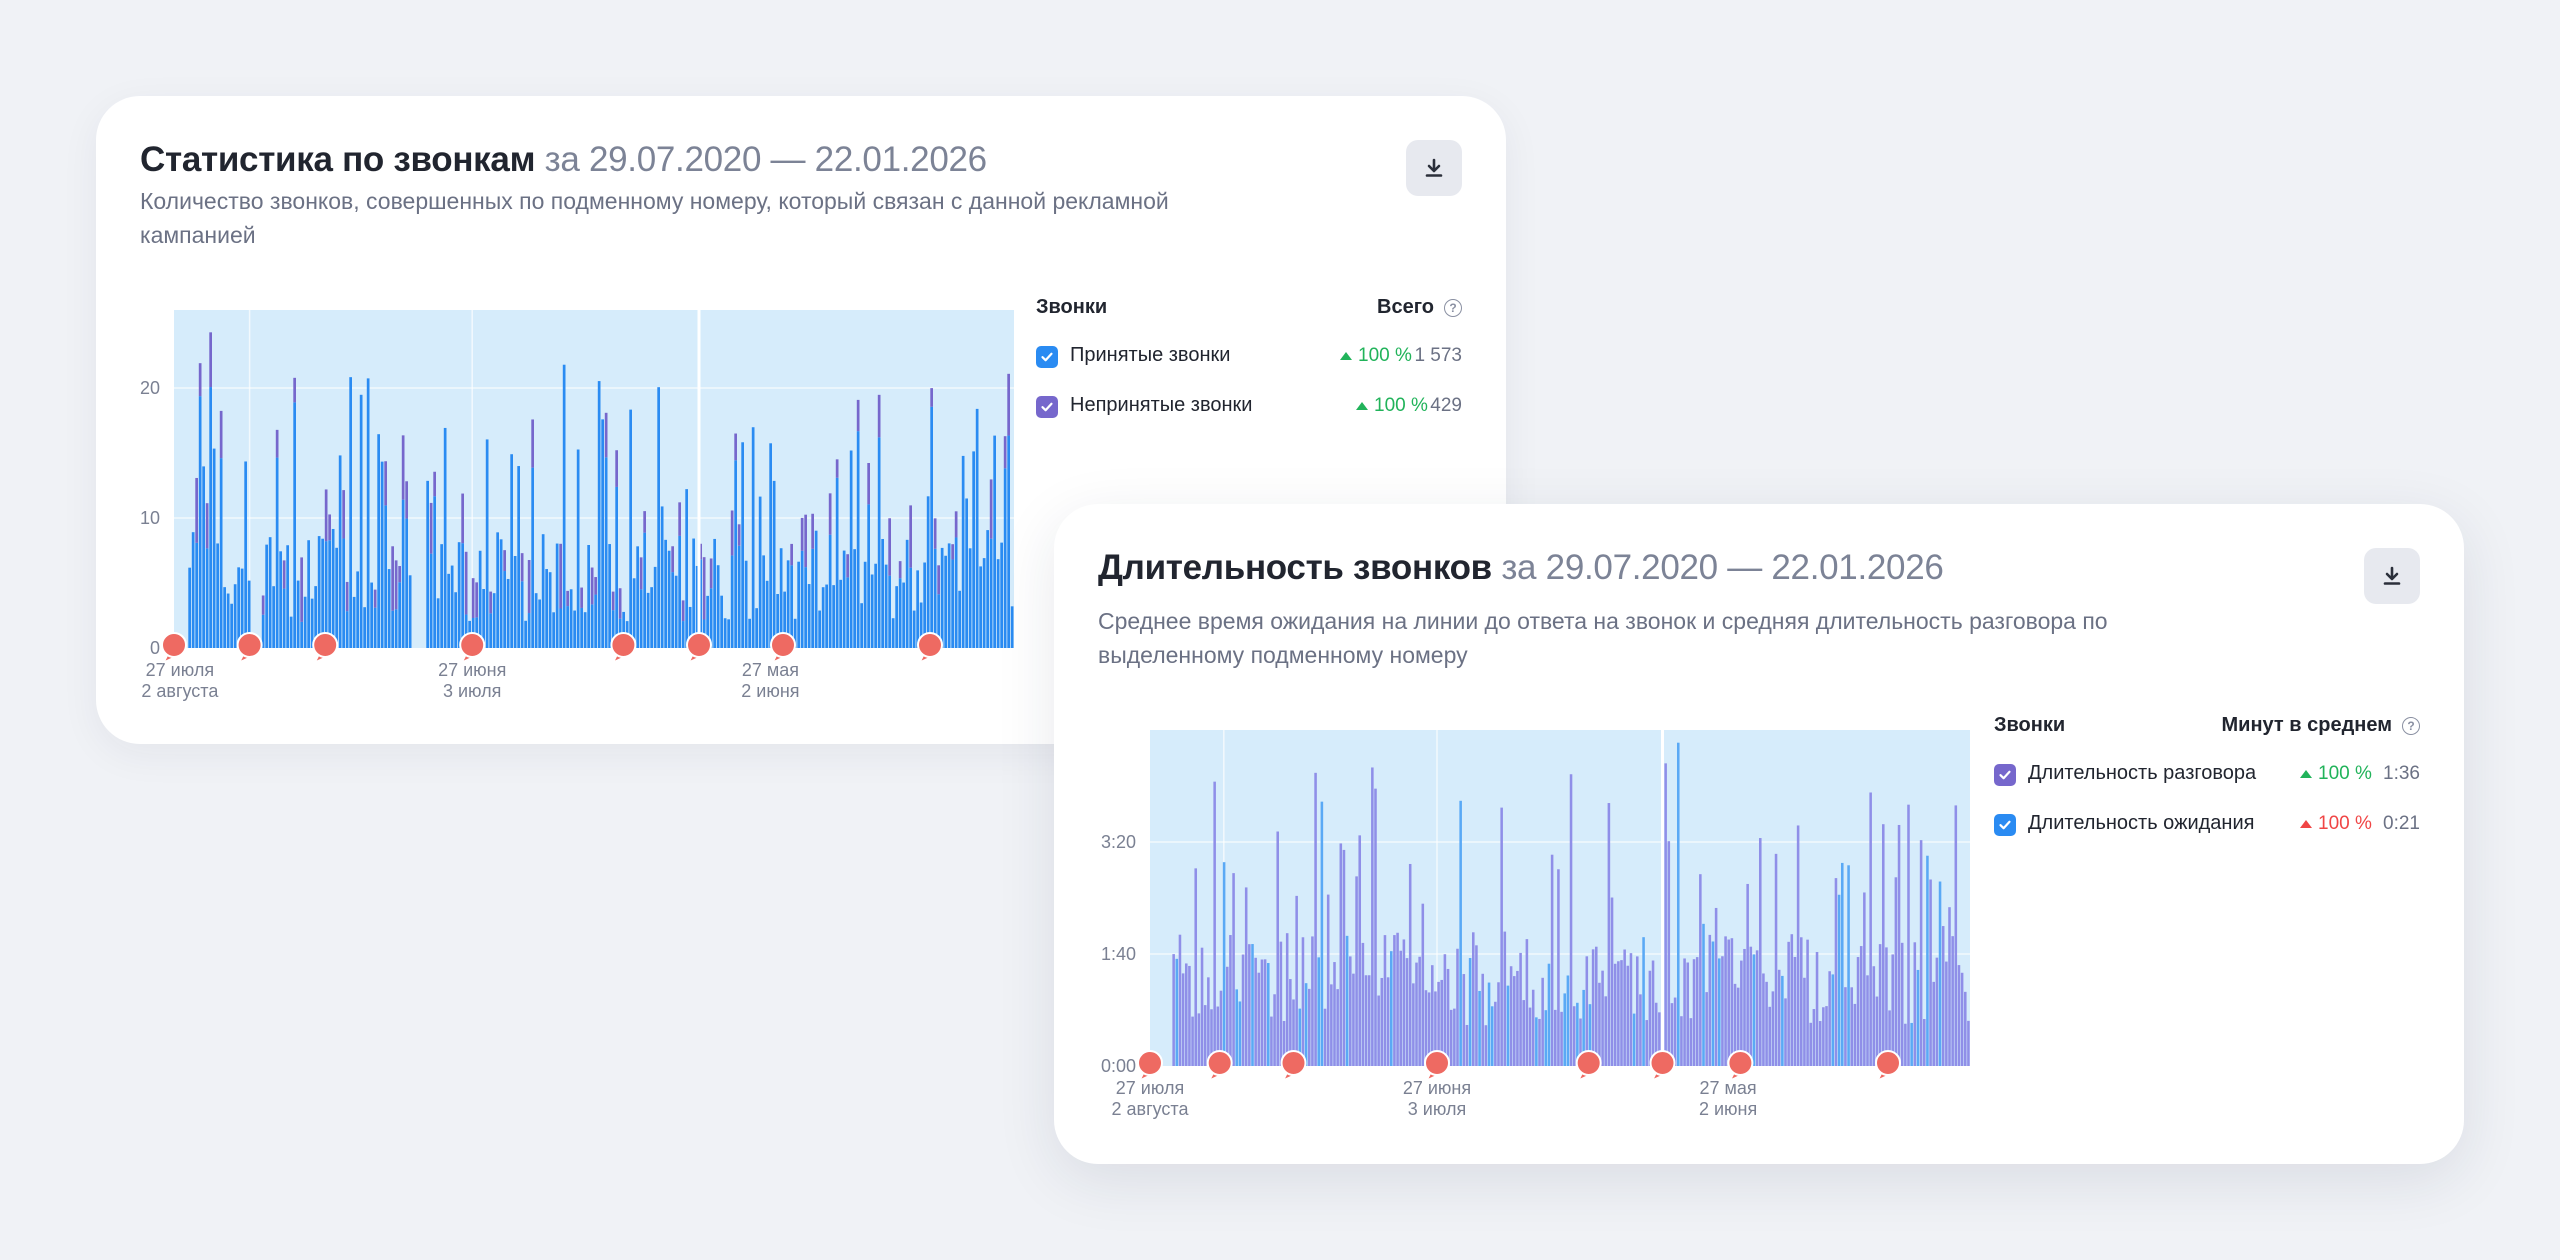 The width and height of the screenshot is (2560, 1260). I want to click on y-tick-label: 1:40, so click(1118, 954).